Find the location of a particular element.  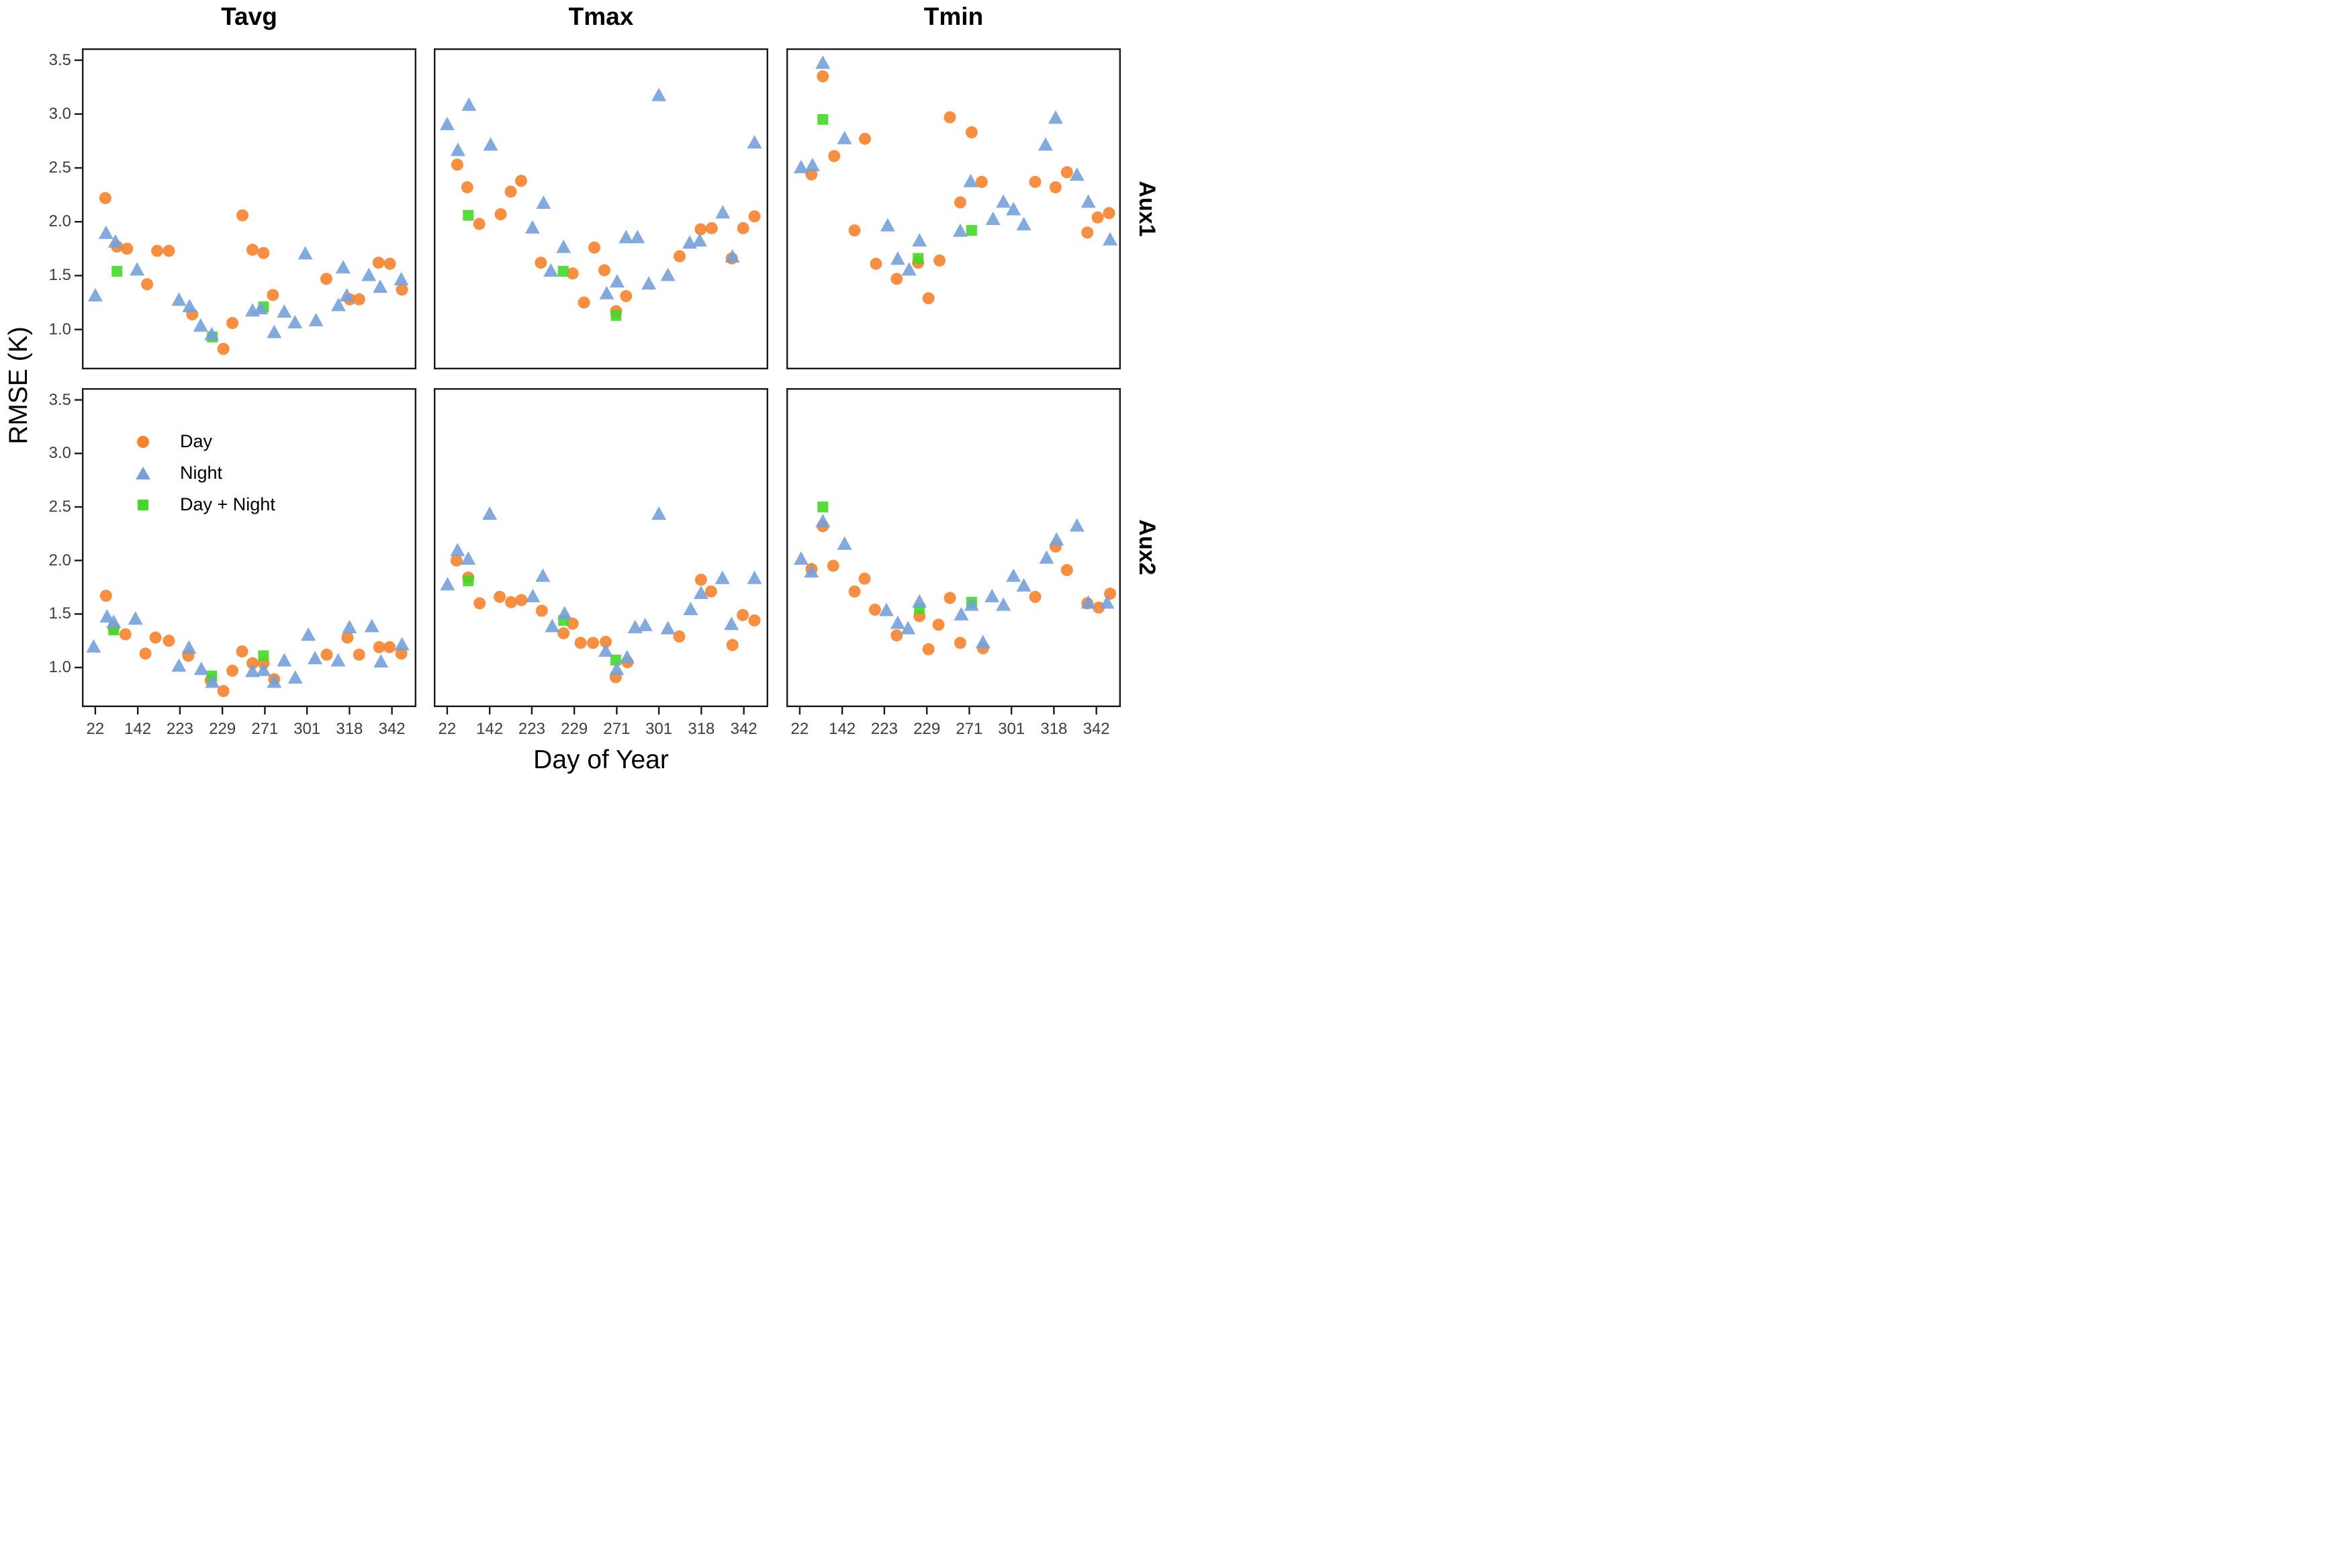

y-tick-label: 2.0 is located at coordinates (59, 221).